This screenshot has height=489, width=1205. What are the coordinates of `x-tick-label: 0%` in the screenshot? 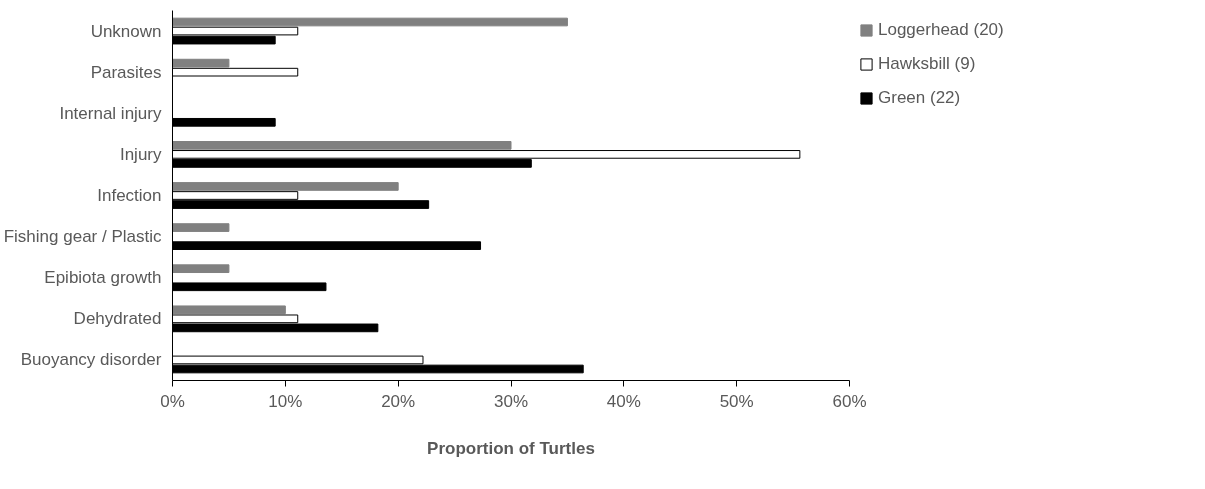 It's located at (172, 401).